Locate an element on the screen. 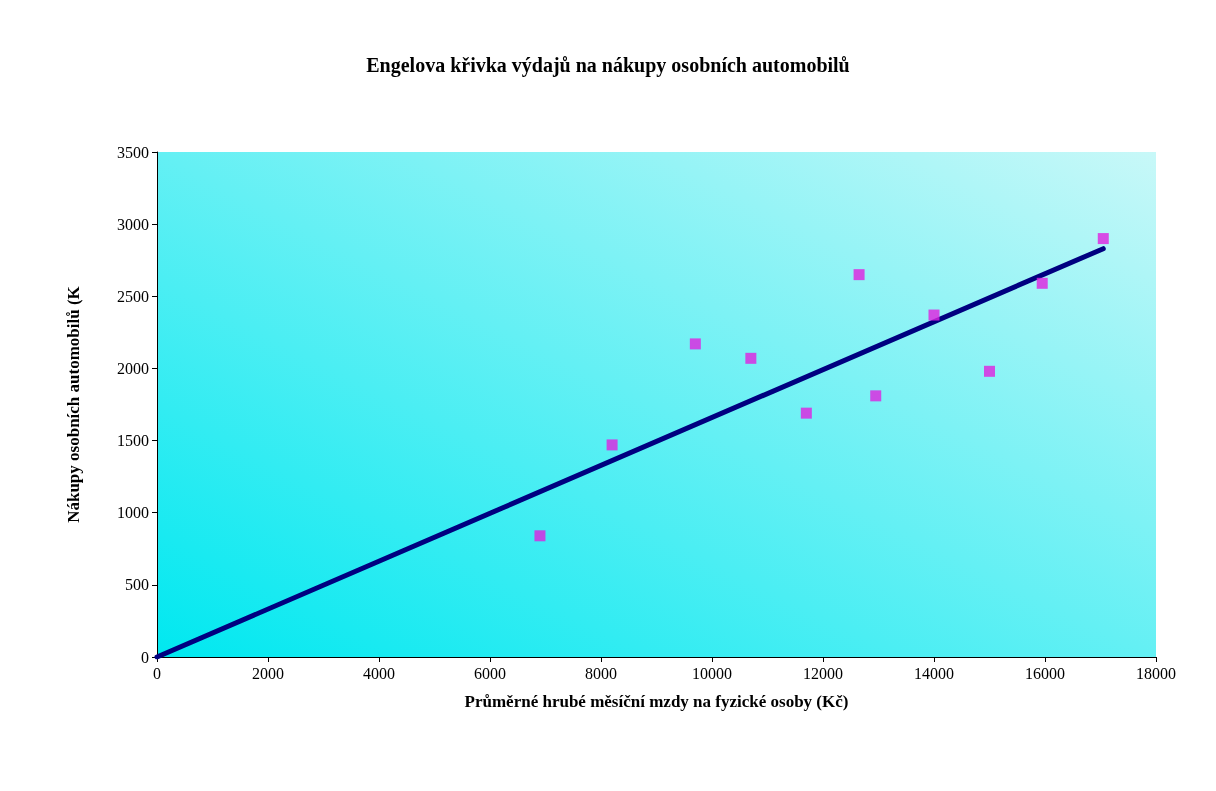 This screenshot has height=791, width=1216. y-tick-label: 1000 is located at coordinates (133, 513).